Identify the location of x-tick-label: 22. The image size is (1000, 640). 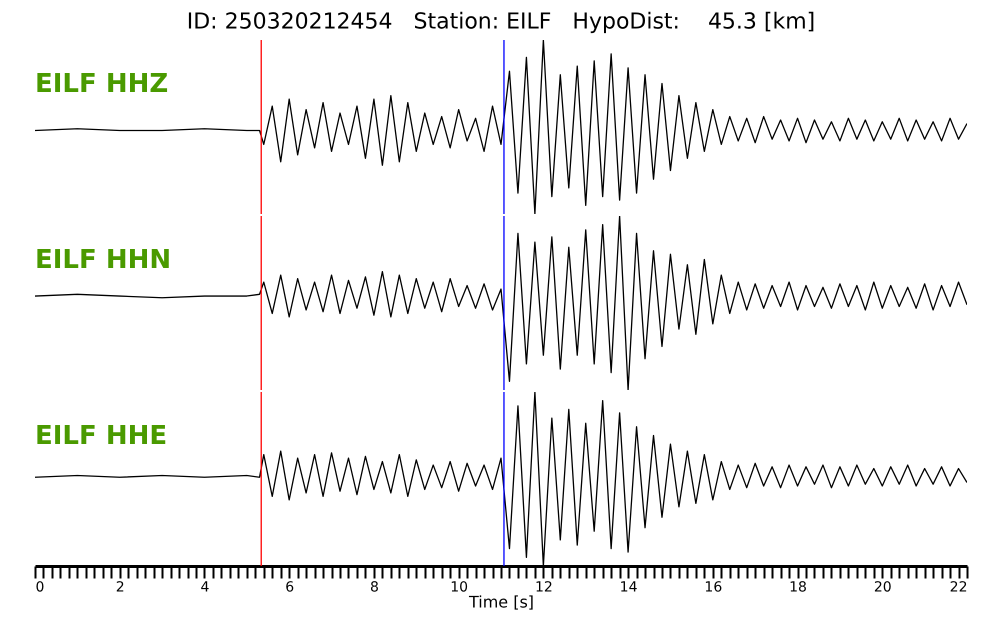
(959, 588).